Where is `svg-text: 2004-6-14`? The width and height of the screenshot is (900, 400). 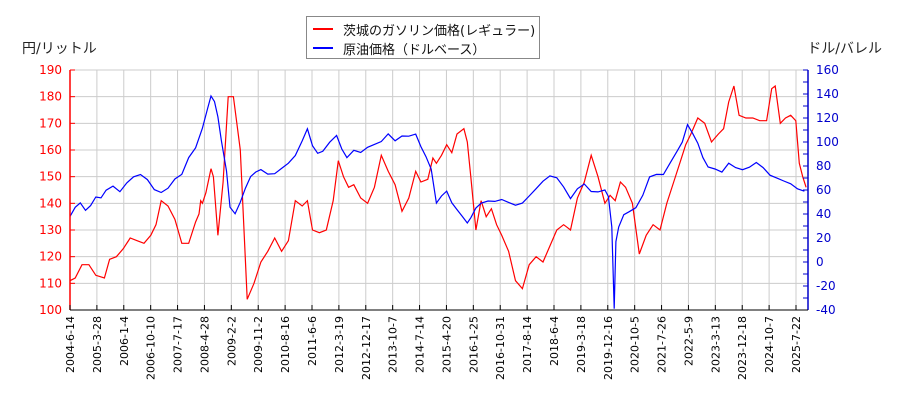
svg-text: 2004-6-14 is located at coordinates (70, 344).